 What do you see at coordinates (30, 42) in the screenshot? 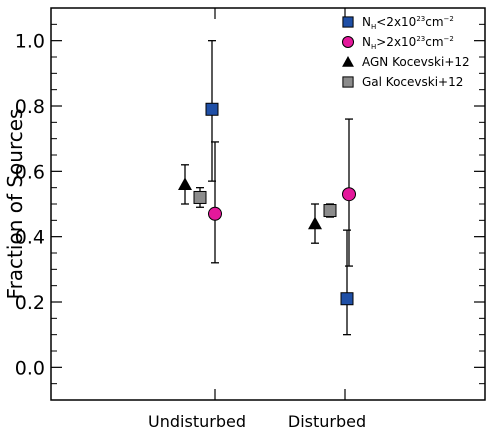
I see `y-tick-label: 1.0` at bounding box center [30, 42].